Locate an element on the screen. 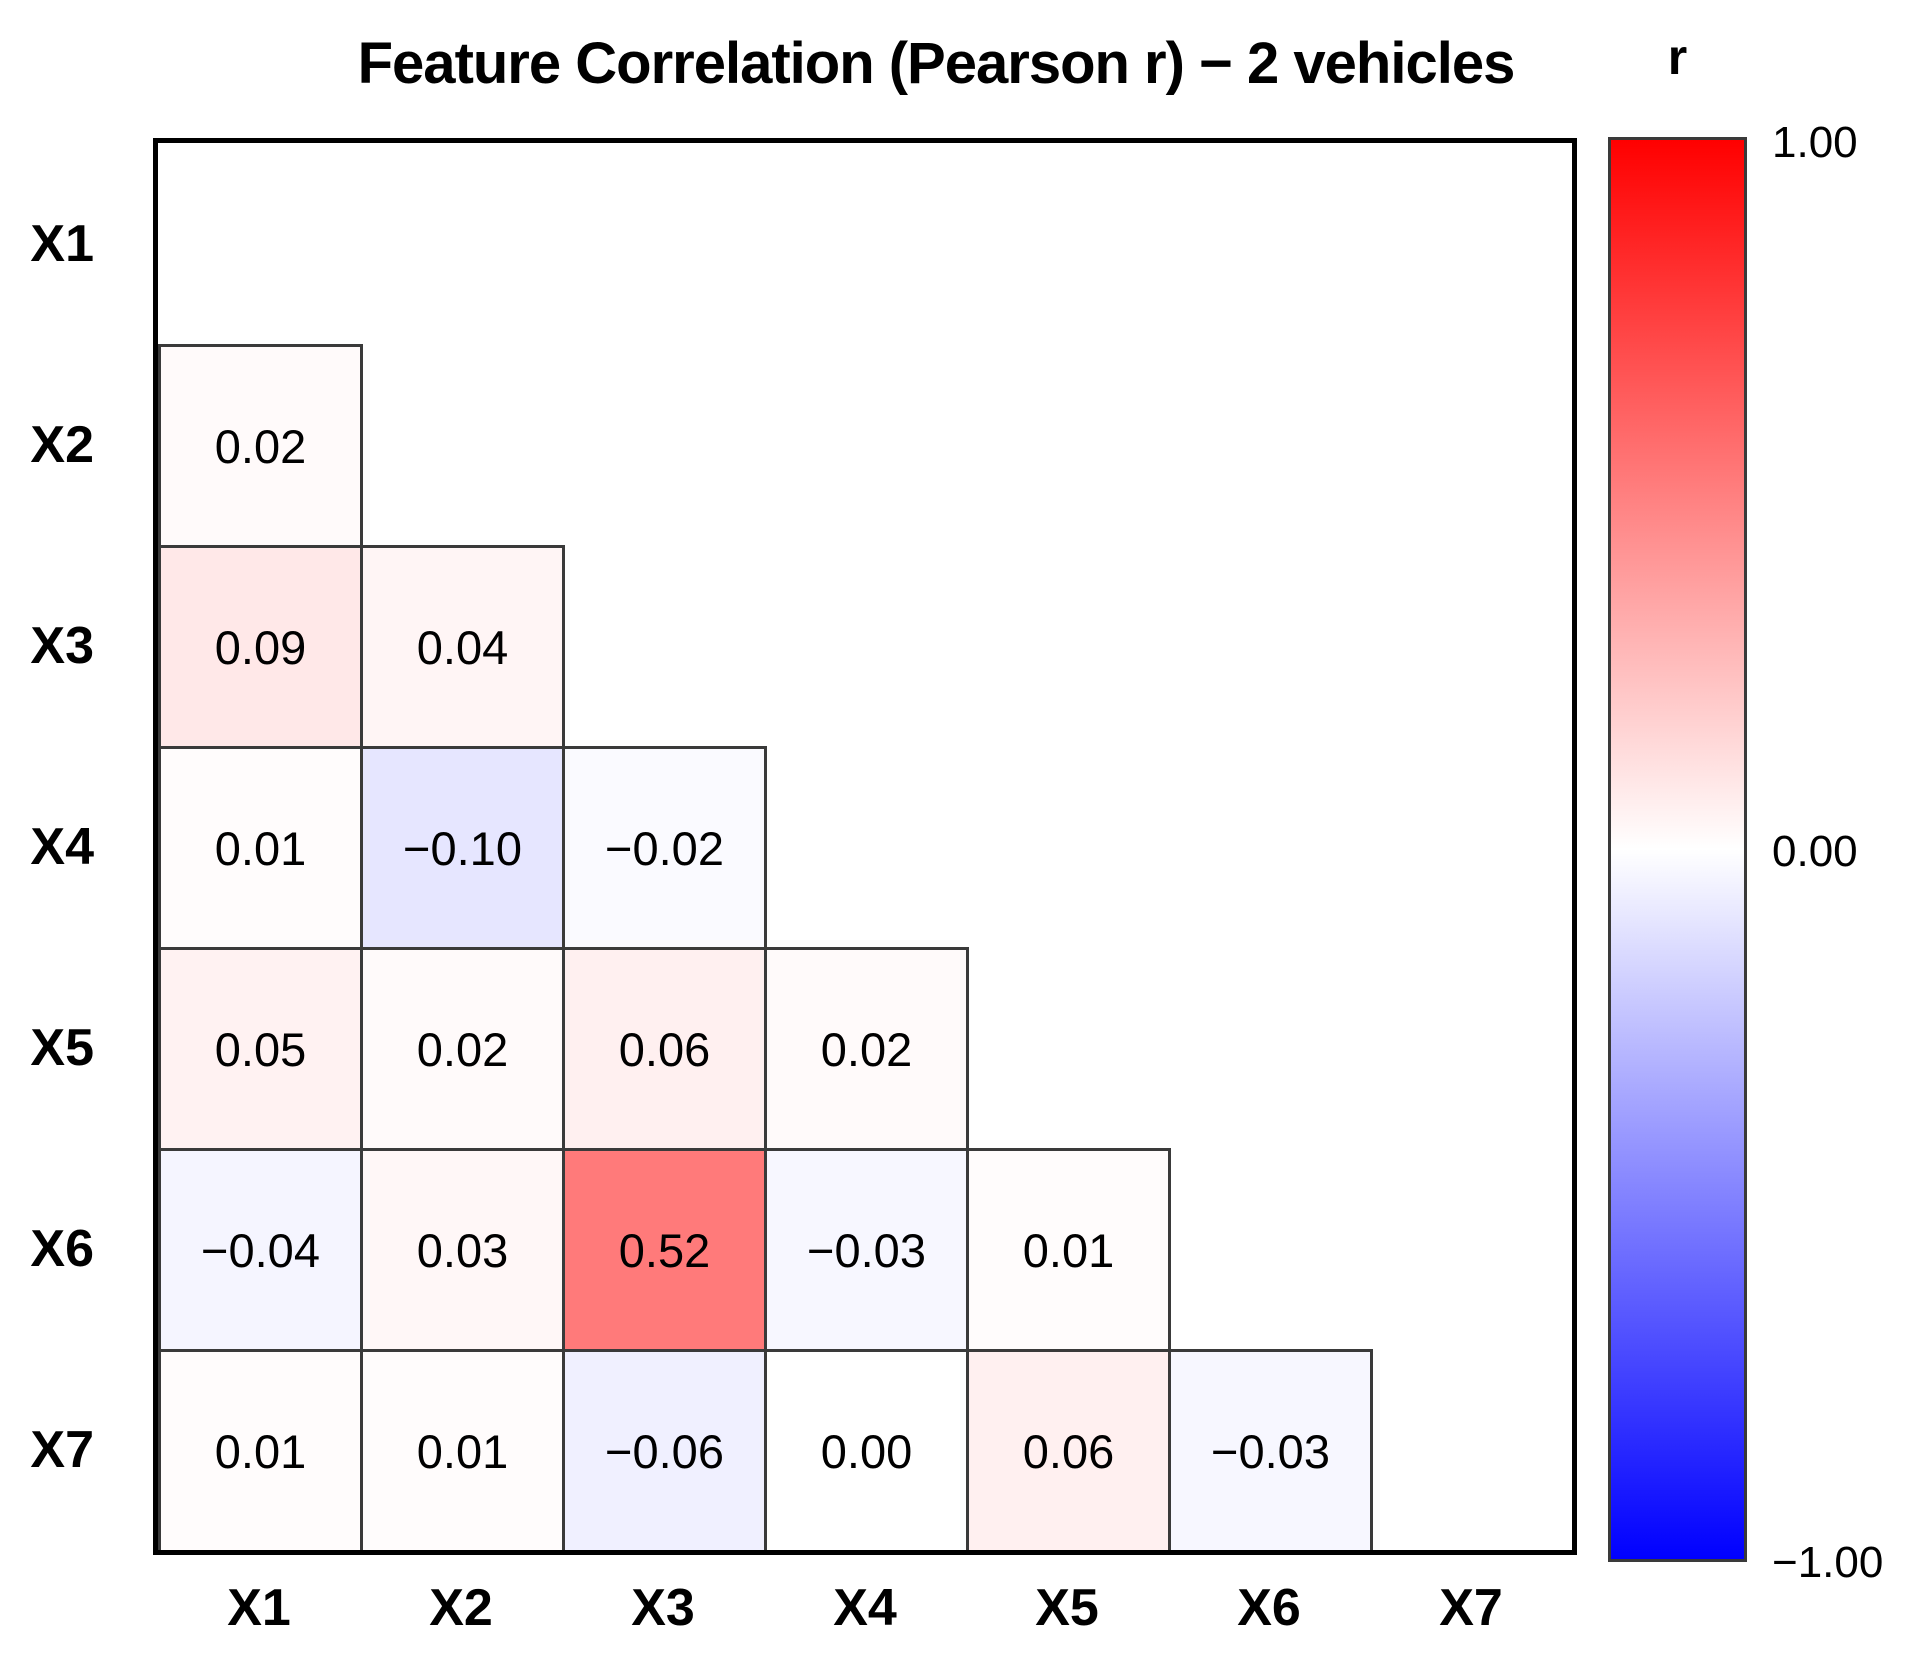  heatmap-cell-X6-X3: 0.52 is located at coordinates (664, 1250).